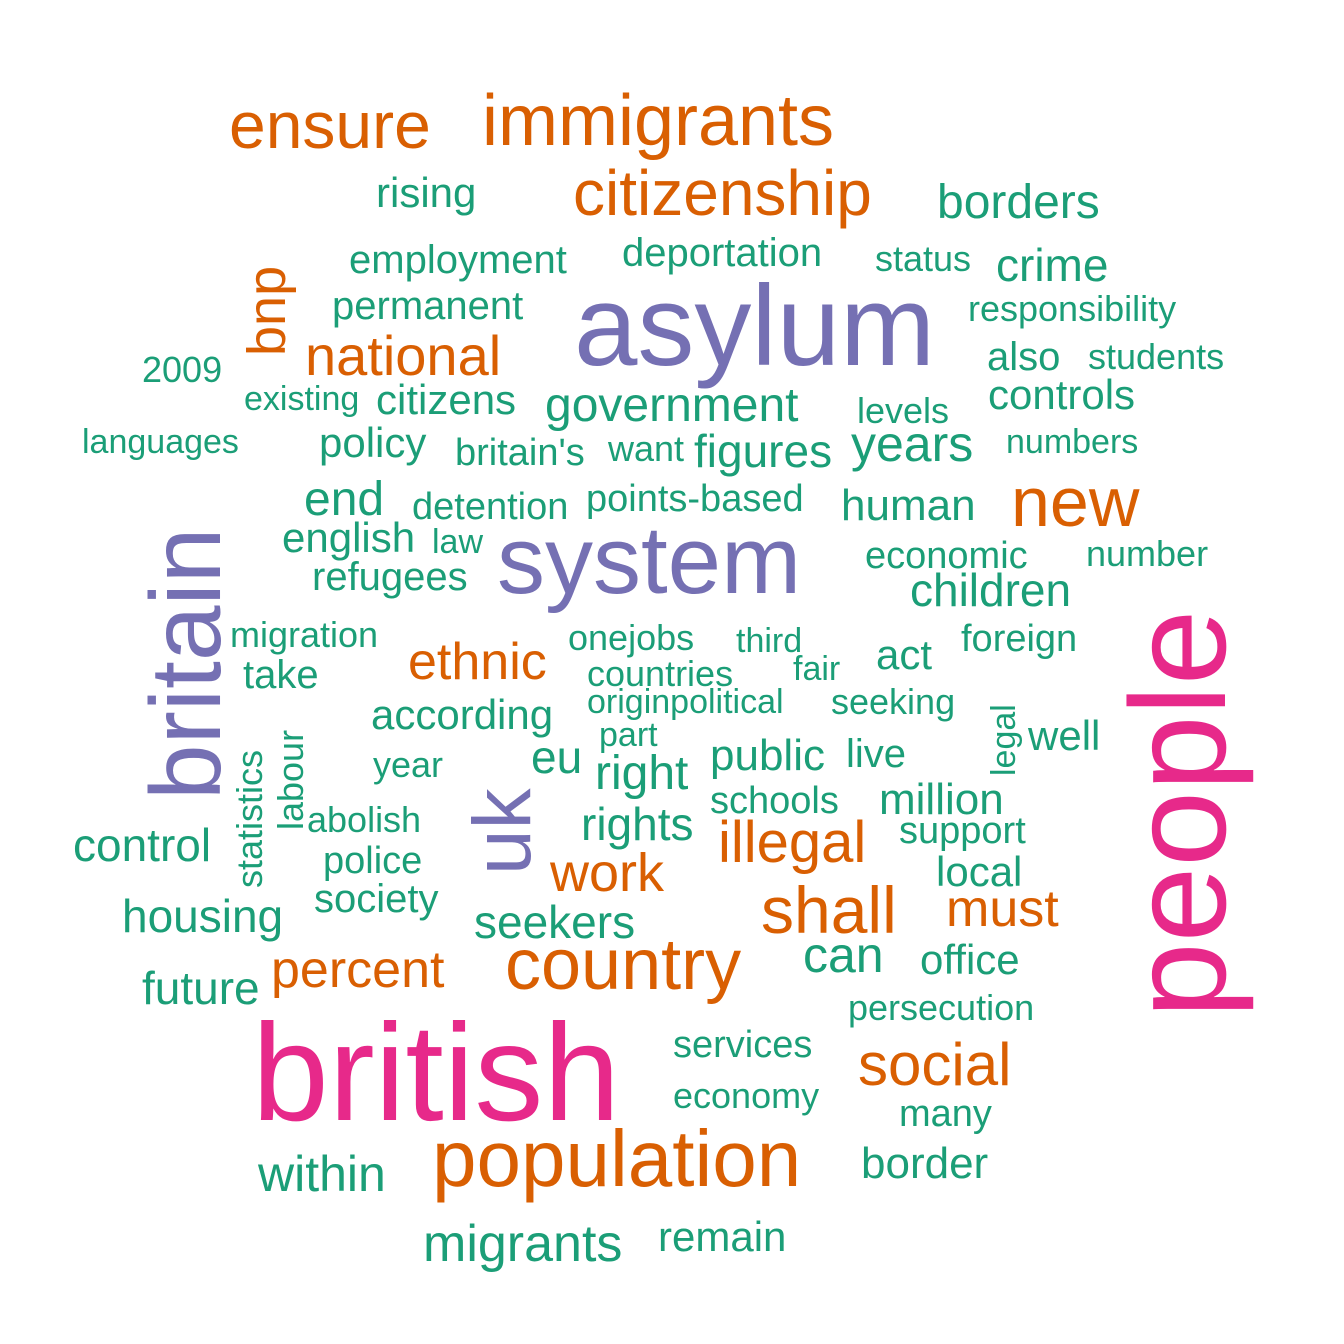 Image resolution: width=1344 pixels, height=1344 pixels. What do you see at coordinates (962, 831) in the screenshot?
I see `word-support: support` at bounding box center [962, 831].